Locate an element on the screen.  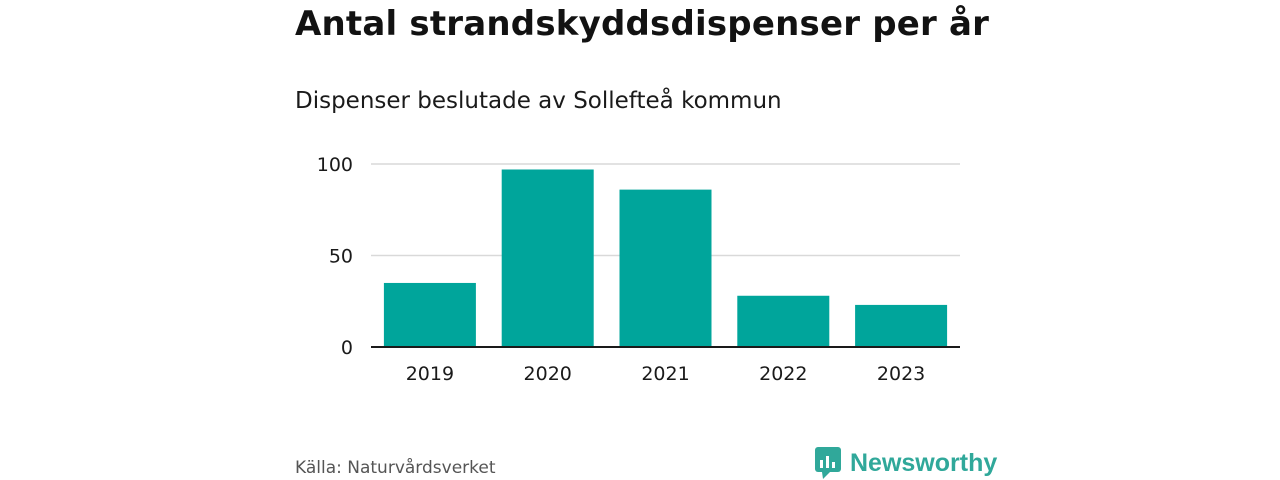
x-tick-label: 2022 is located at coordinates (783, 374).